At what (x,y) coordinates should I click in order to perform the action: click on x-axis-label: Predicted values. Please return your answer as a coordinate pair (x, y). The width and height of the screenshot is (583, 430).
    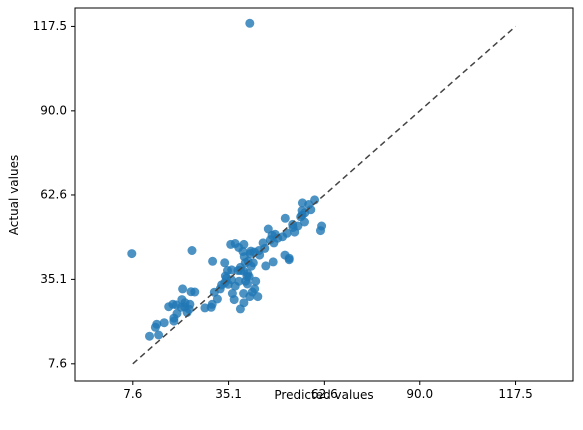
    Looking at the image, I should click on (323, 395).